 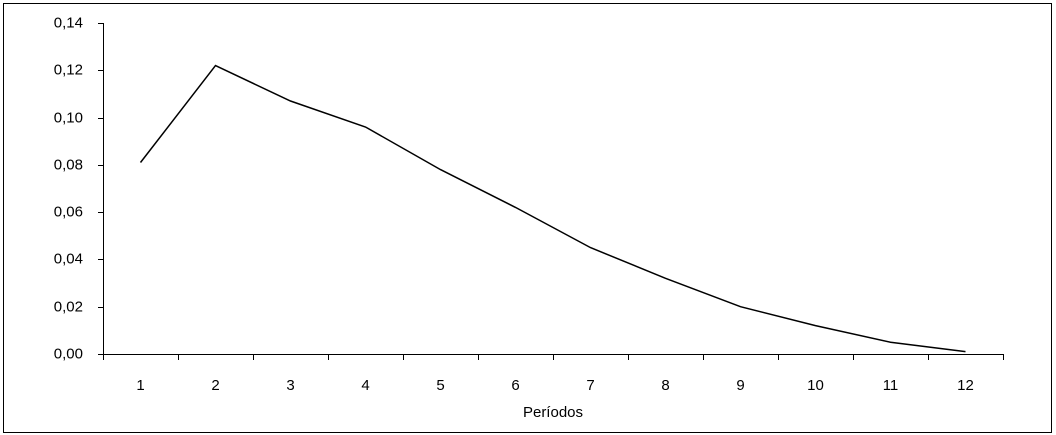 I want to click on x-tick-label: 5, so click(x=440, y=385).